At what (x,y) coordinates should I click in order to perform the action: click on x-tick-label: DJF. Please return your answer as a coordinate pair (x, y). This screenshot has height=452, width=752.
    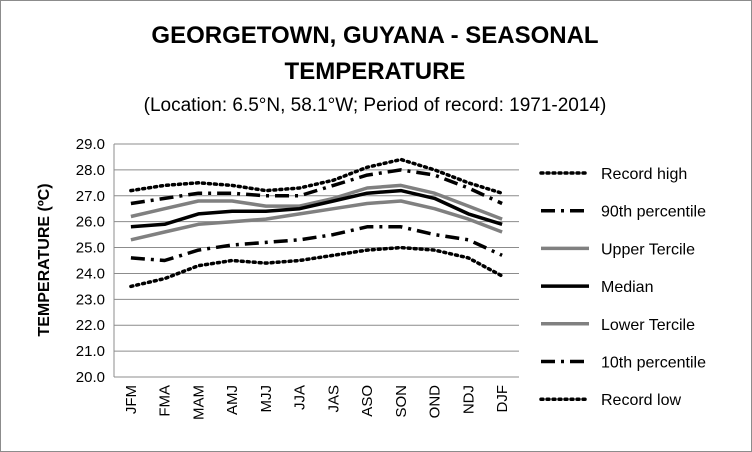
    Looking at the image, I should click on (502, 399).